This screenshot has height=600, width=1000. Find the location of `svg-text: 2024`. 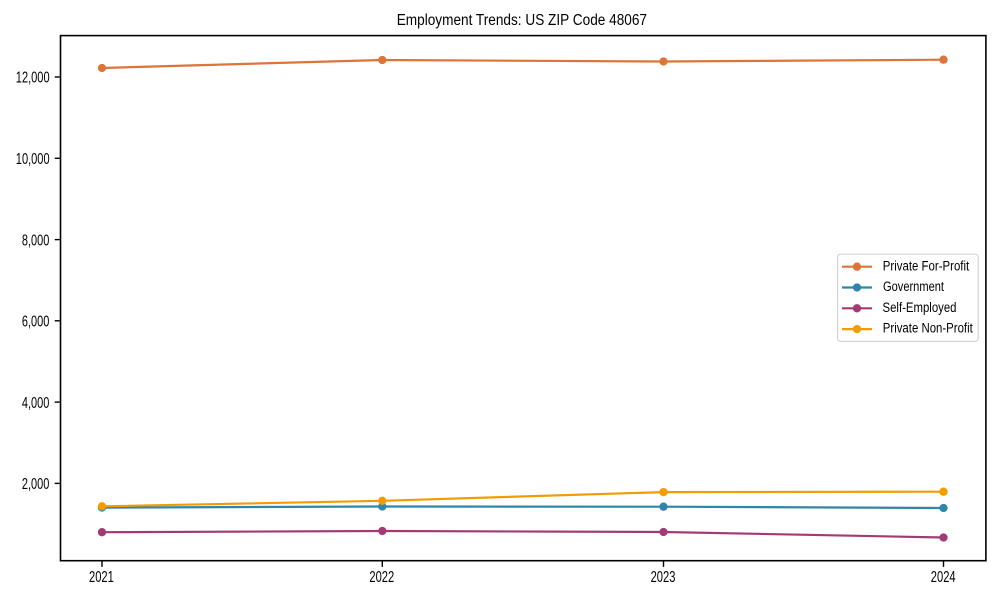

svg-text: 2024 is located at coordinates (943, 577).